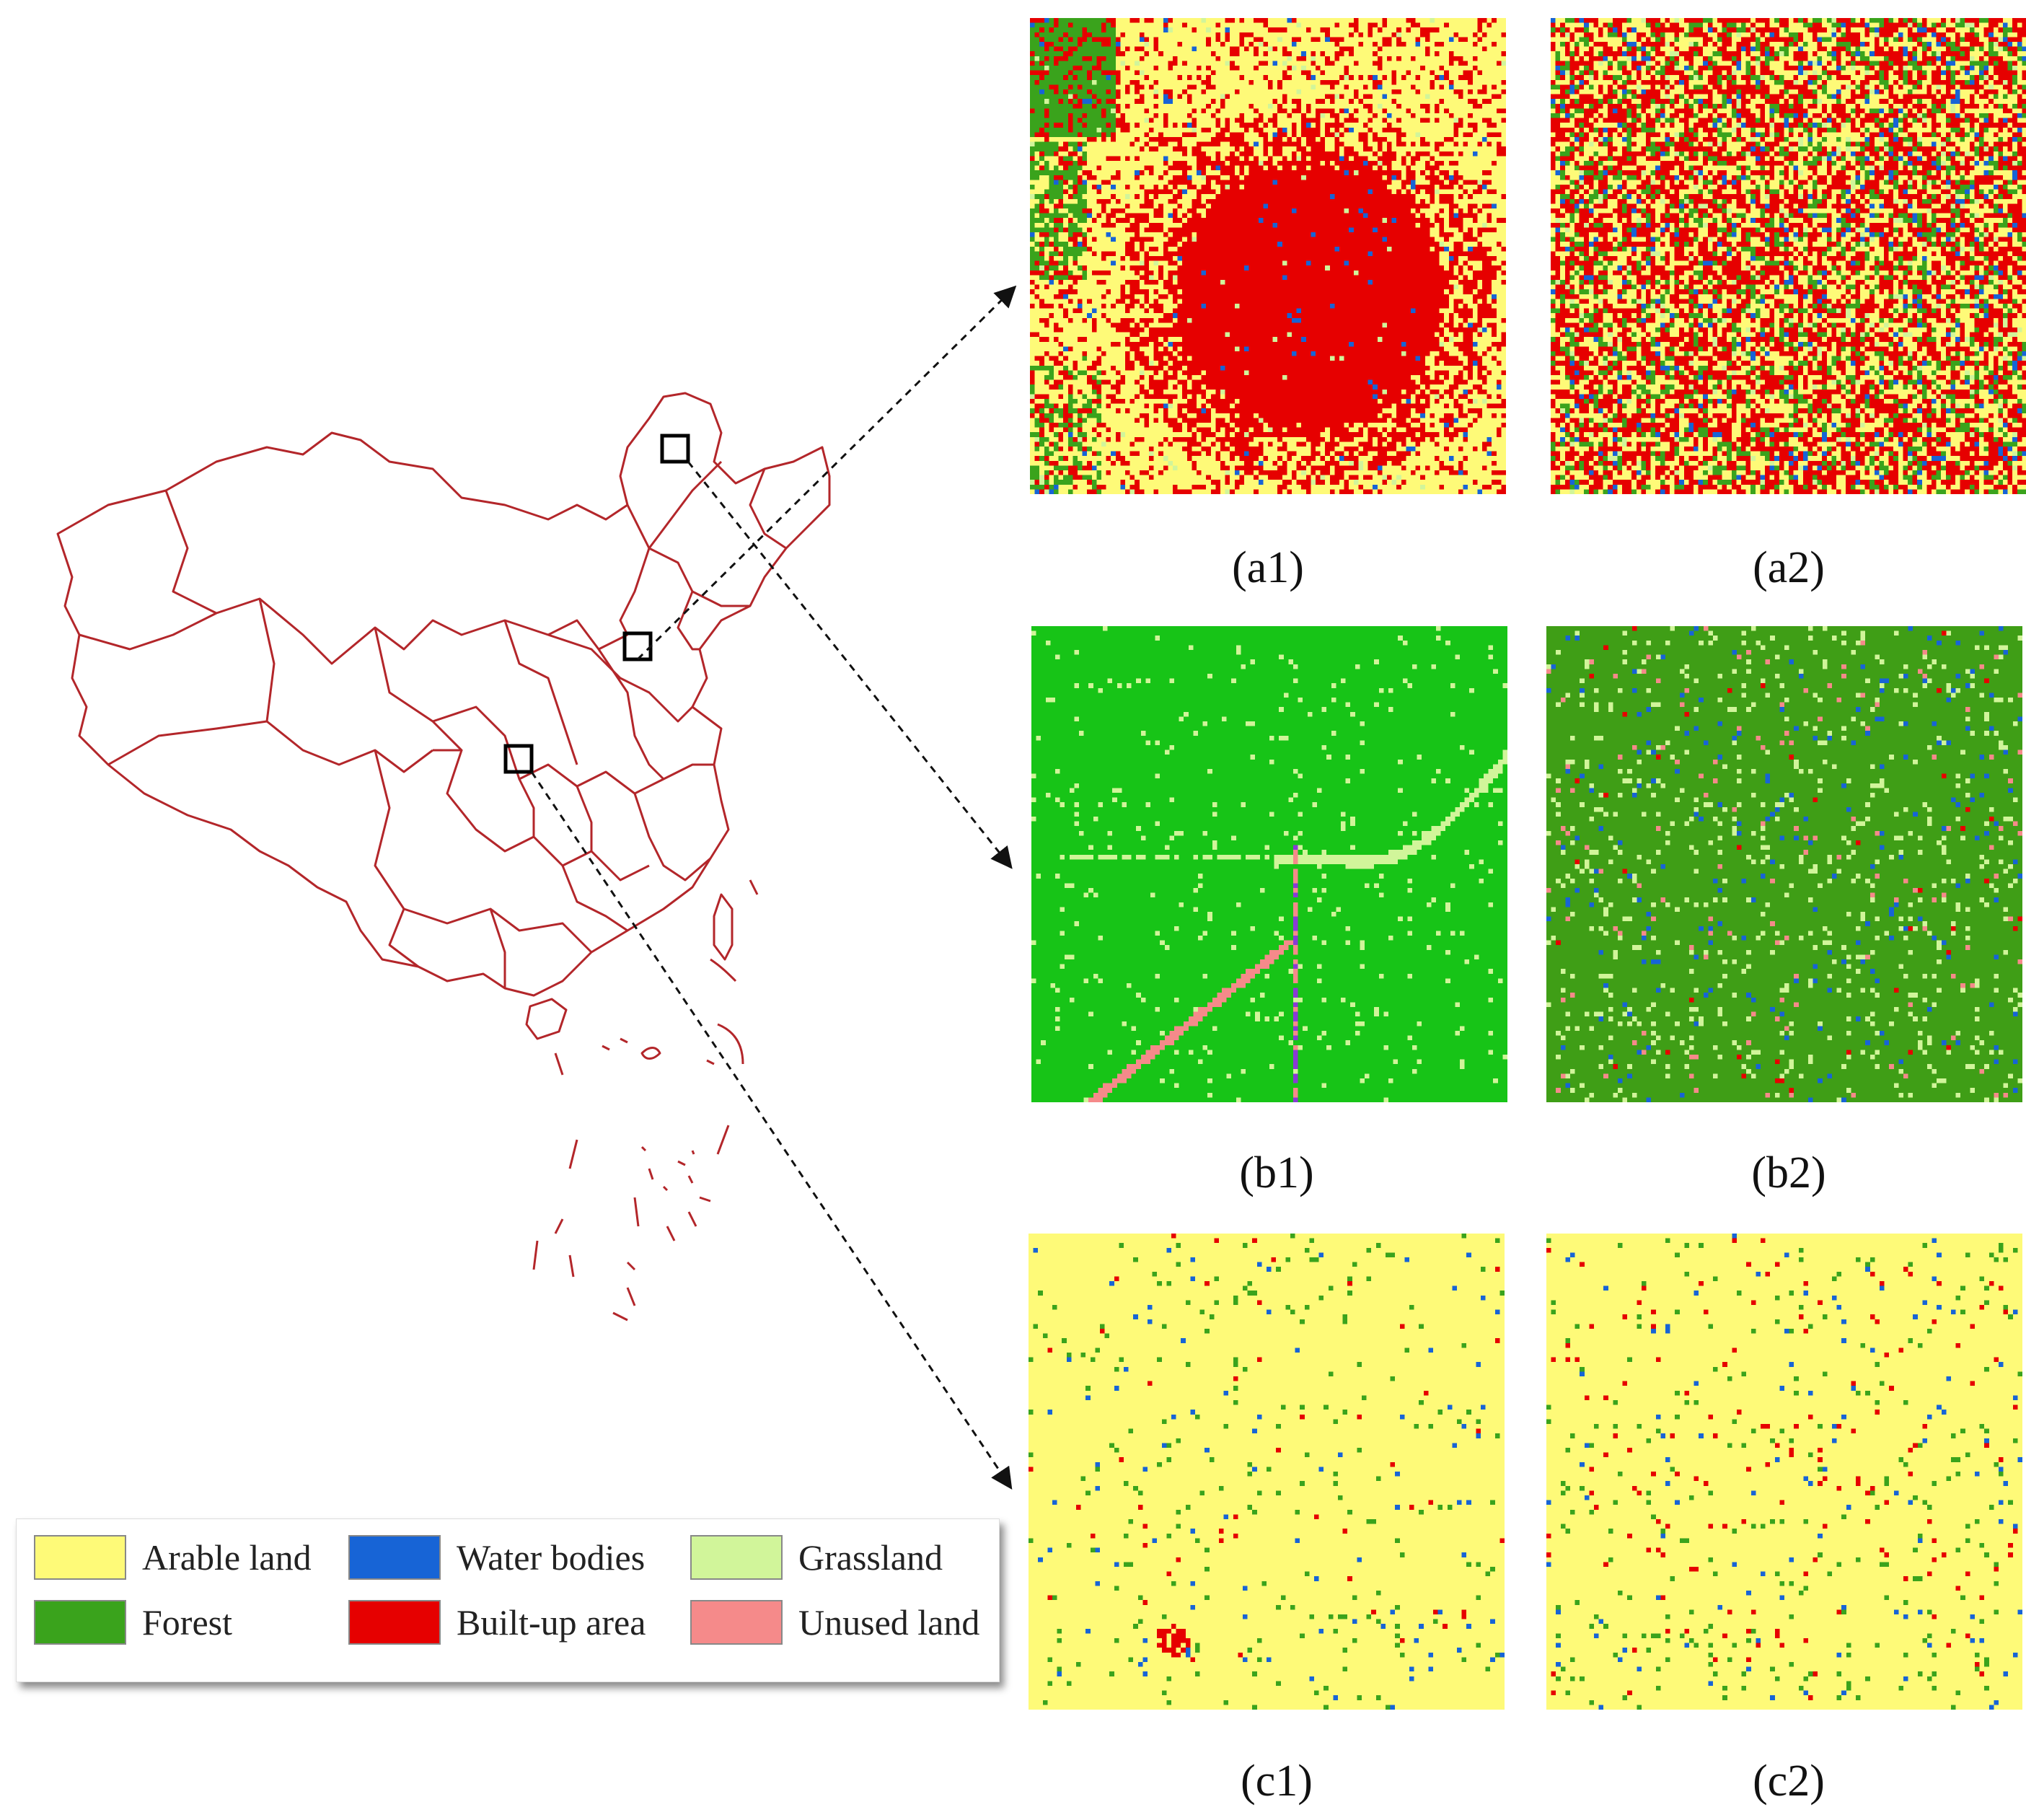 This screenshot has width=2026, height=1820. What do you see at coordinates (1788, 1172) in the screenshot?
I see `panel-label-b2: (b2)` at bounding box center [1788, 1172].